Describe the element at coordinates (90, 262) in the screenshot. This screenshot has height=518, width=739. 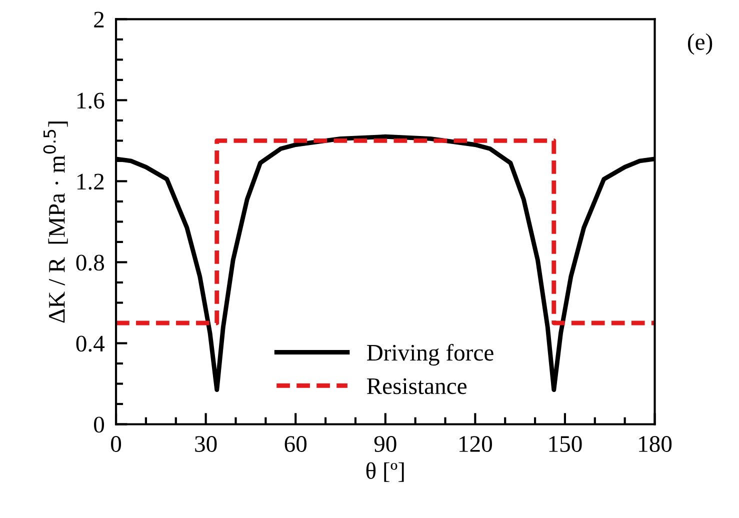
I see `y-tick-label: 0.8` at that location.